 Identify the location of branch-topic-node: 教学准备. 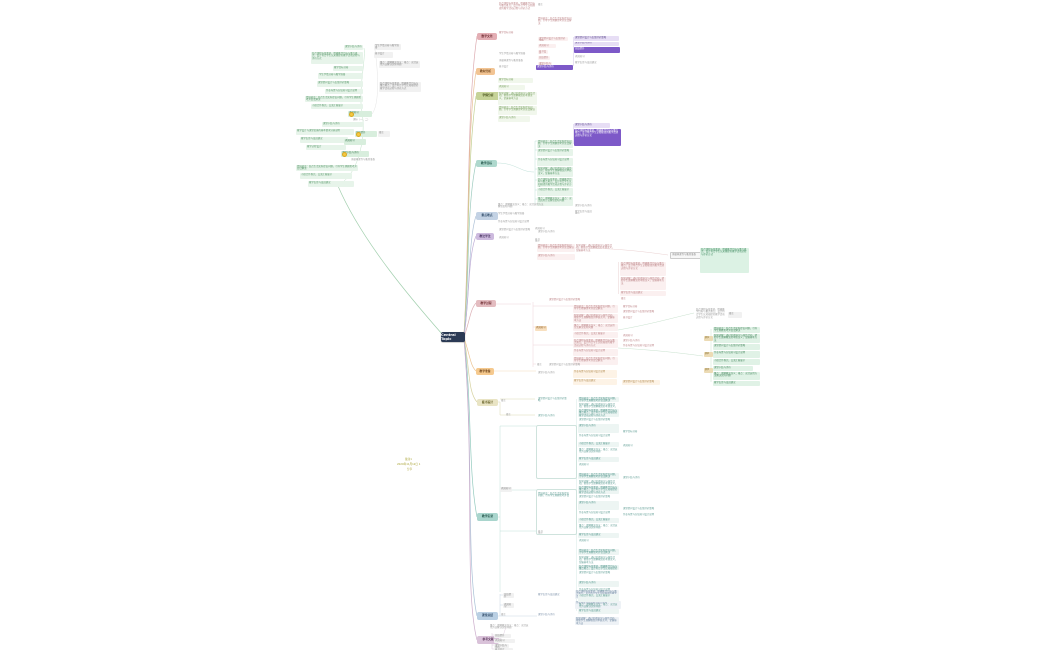
(485, 371).